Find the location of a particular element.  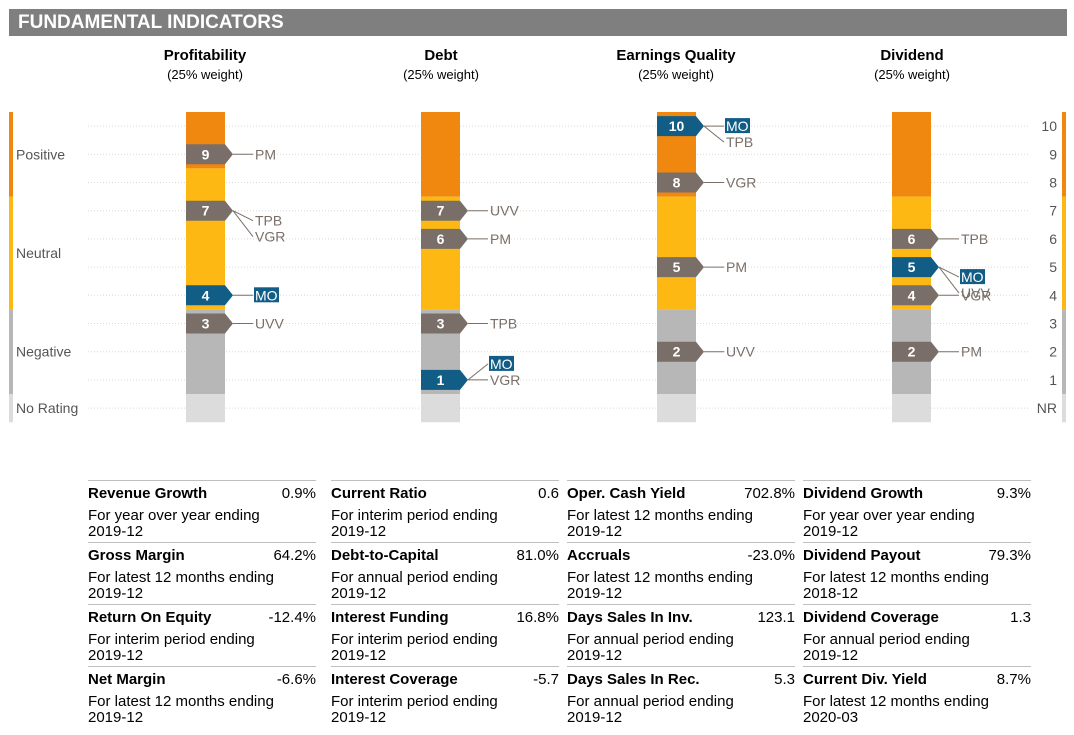

indicator-value: 5.3 is located at coordinates (784, 679).